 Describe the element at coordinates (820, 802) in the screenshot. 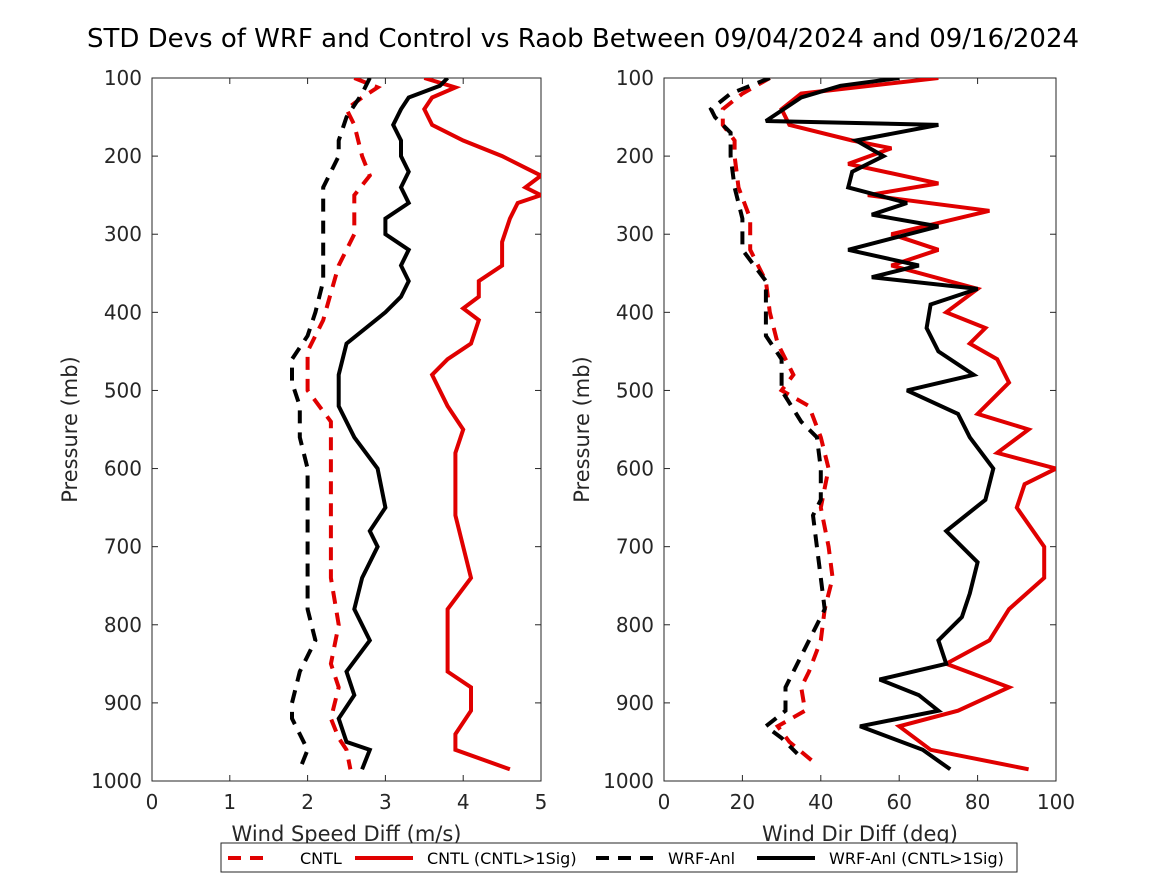

I see `x-tick-label: 40` at that location.